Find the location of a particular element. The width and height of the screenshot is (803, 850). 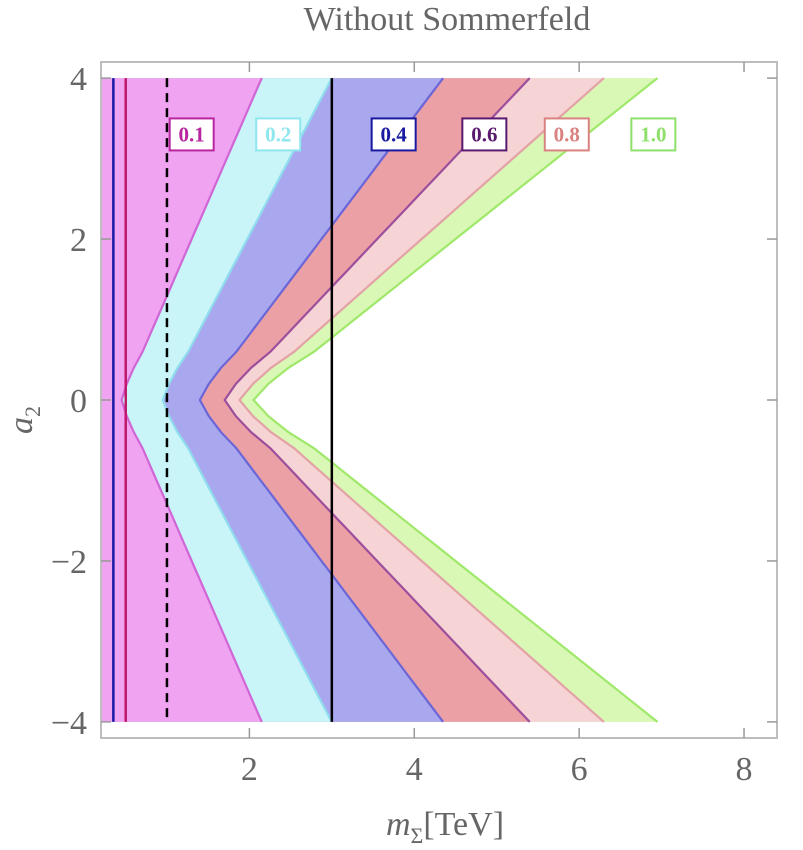

x-tick-label: 8 is located at coordinates (744, 769).